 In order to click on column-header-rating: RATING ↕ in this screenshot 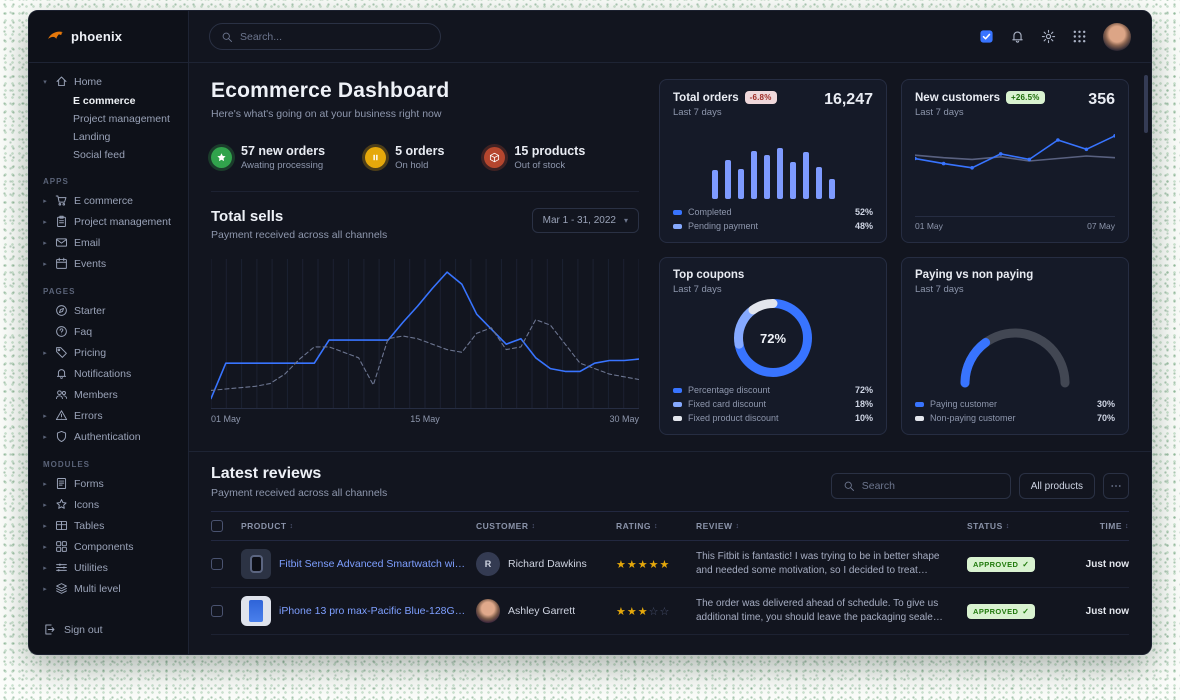, I will do `click(637, 526)`.